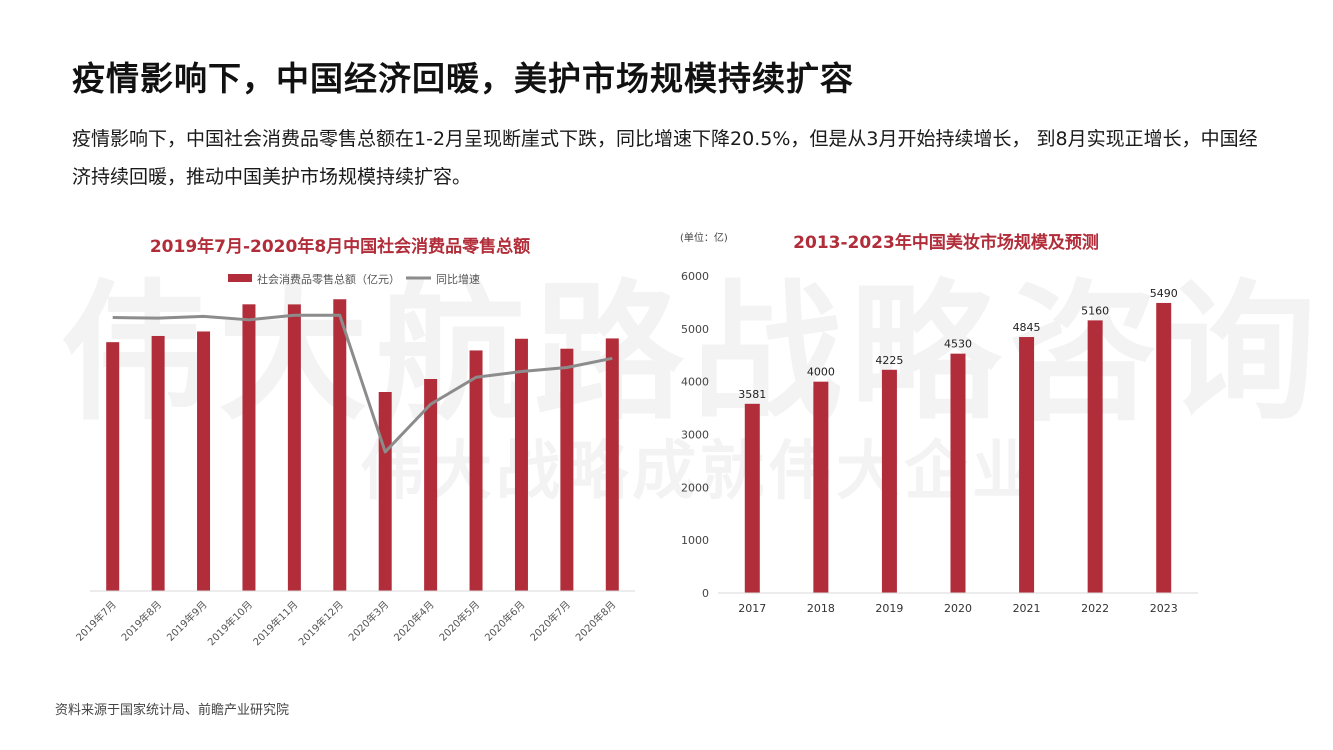 The image size is (1333, 750). Describe the element at coordinates (362, 383) in the screenshot. I see `chart1-growth-line` at that location.